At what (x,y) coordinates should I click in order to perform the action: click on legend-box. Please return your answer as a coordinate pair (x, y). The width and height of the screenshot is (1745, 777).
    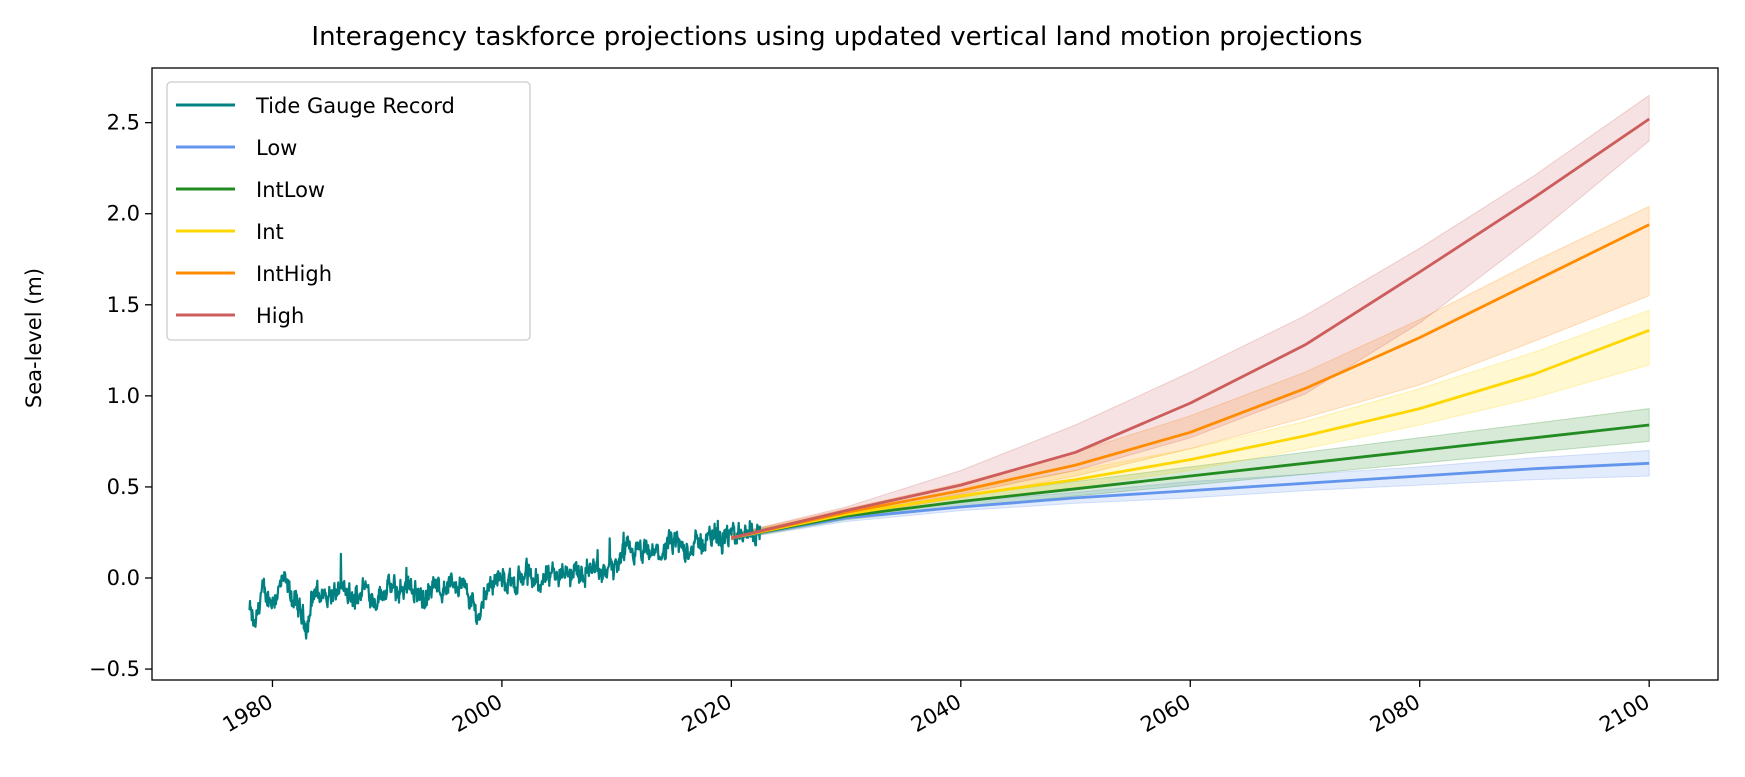
    Looking at the image, I should click on (348, 211).